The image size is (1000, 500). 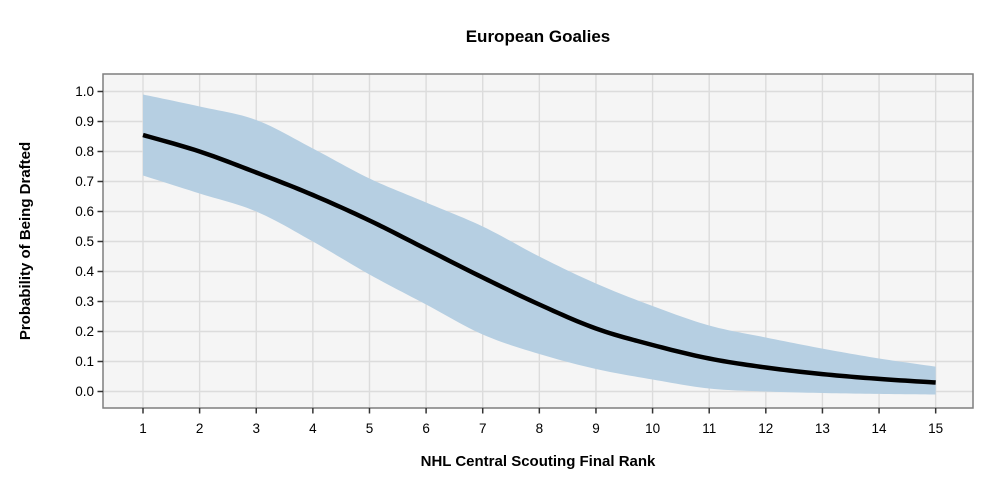 What do you see at coordinates (143, 428) in the screenshot?
I see `x-tick-label: 1` at bounding box center [143, 428].